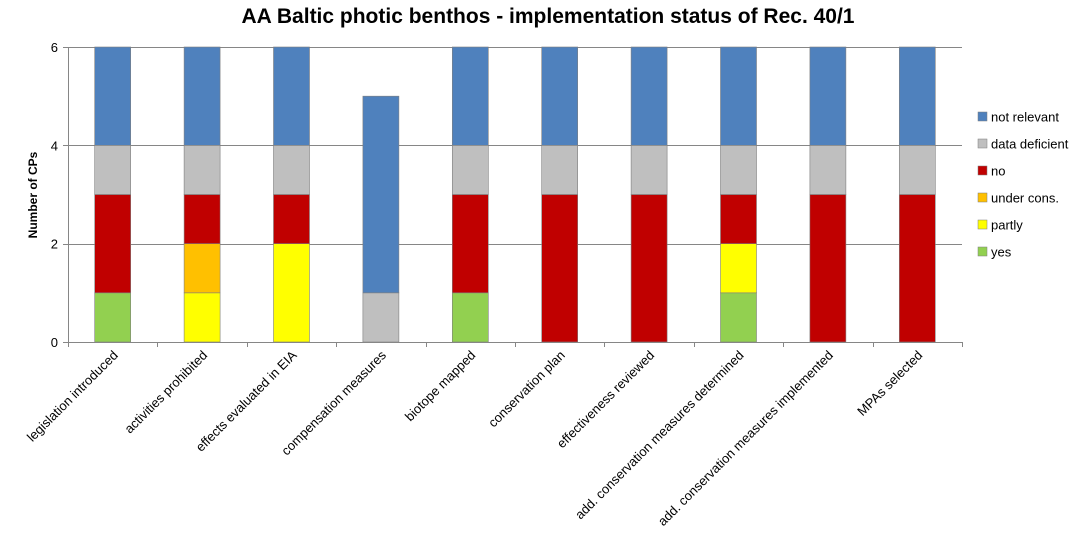  What do you see at coordinates (33, 194) in the screenshot?
I see `y-axis-label: Number of CPs` at bounding box center [33, 194].